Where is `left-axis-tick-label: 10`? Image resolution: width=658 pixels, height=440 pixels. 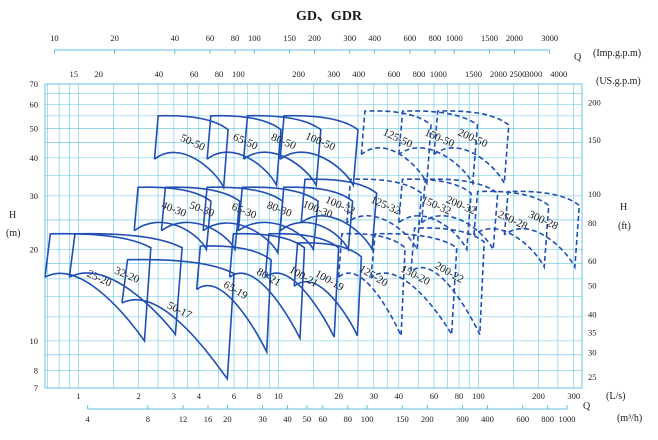 left-axis-tick-label: 10 is located at coordinates (34, 341).